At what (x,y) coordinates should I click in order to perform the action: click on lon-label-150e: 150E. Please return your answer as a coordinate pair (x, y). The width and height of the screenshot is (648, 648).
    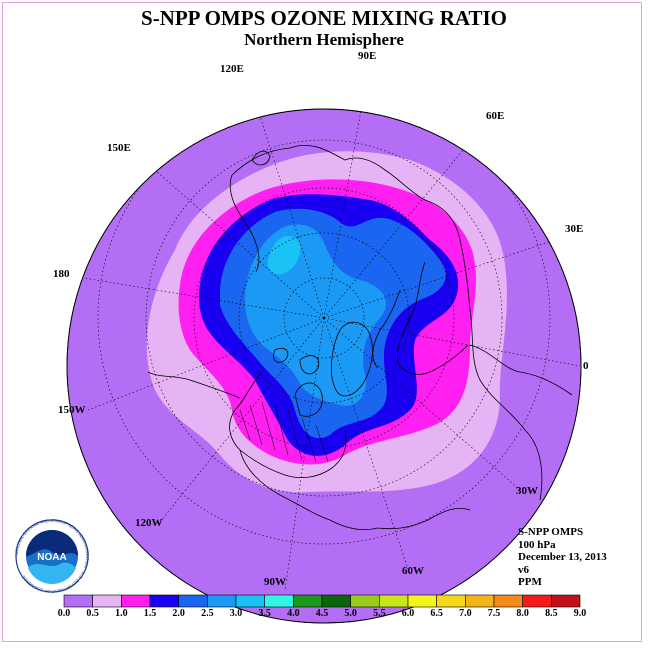
    Looking at the image, I should click on (119, 148).